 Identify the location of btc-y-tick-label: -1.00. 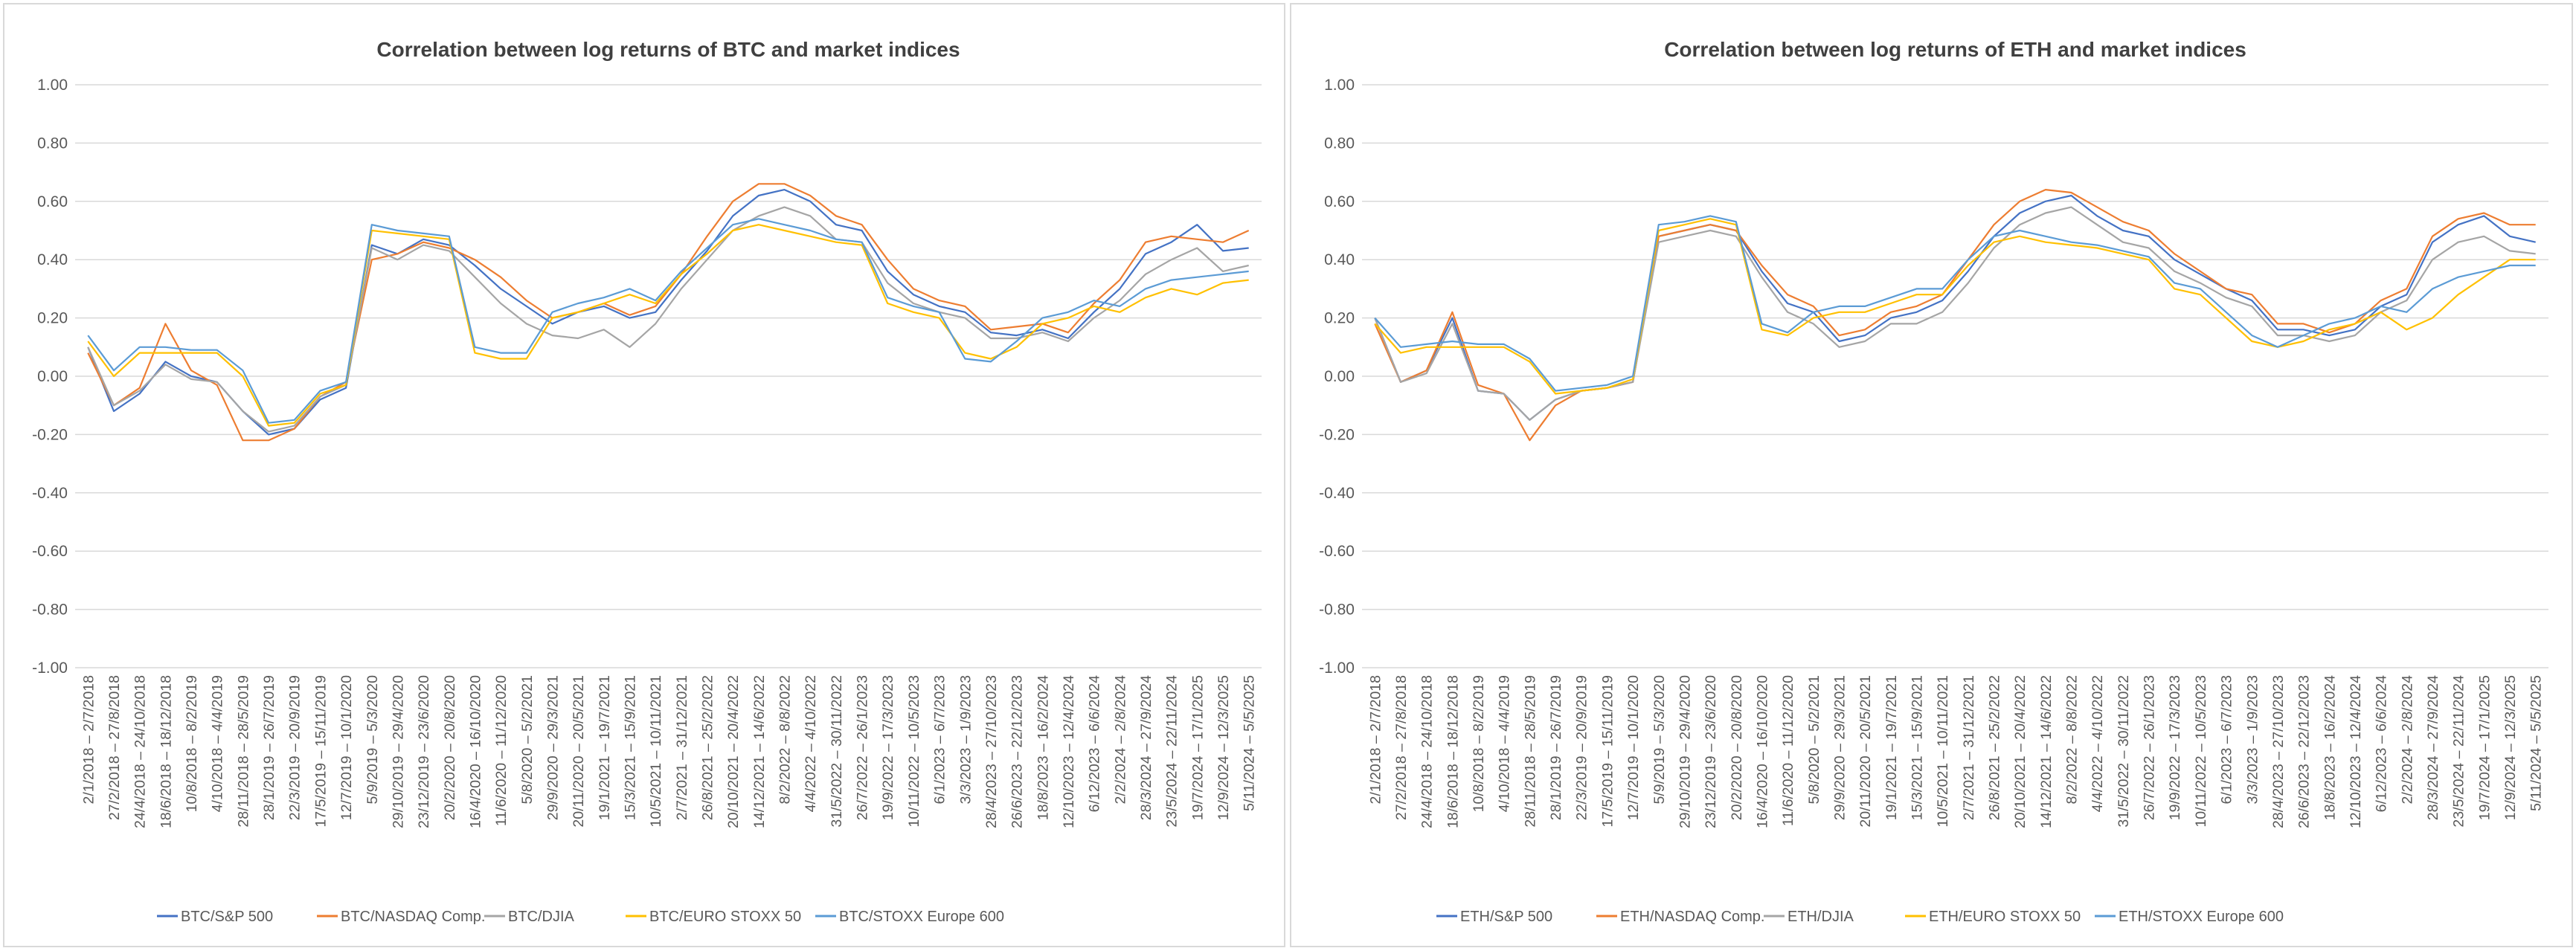
(50, 669).